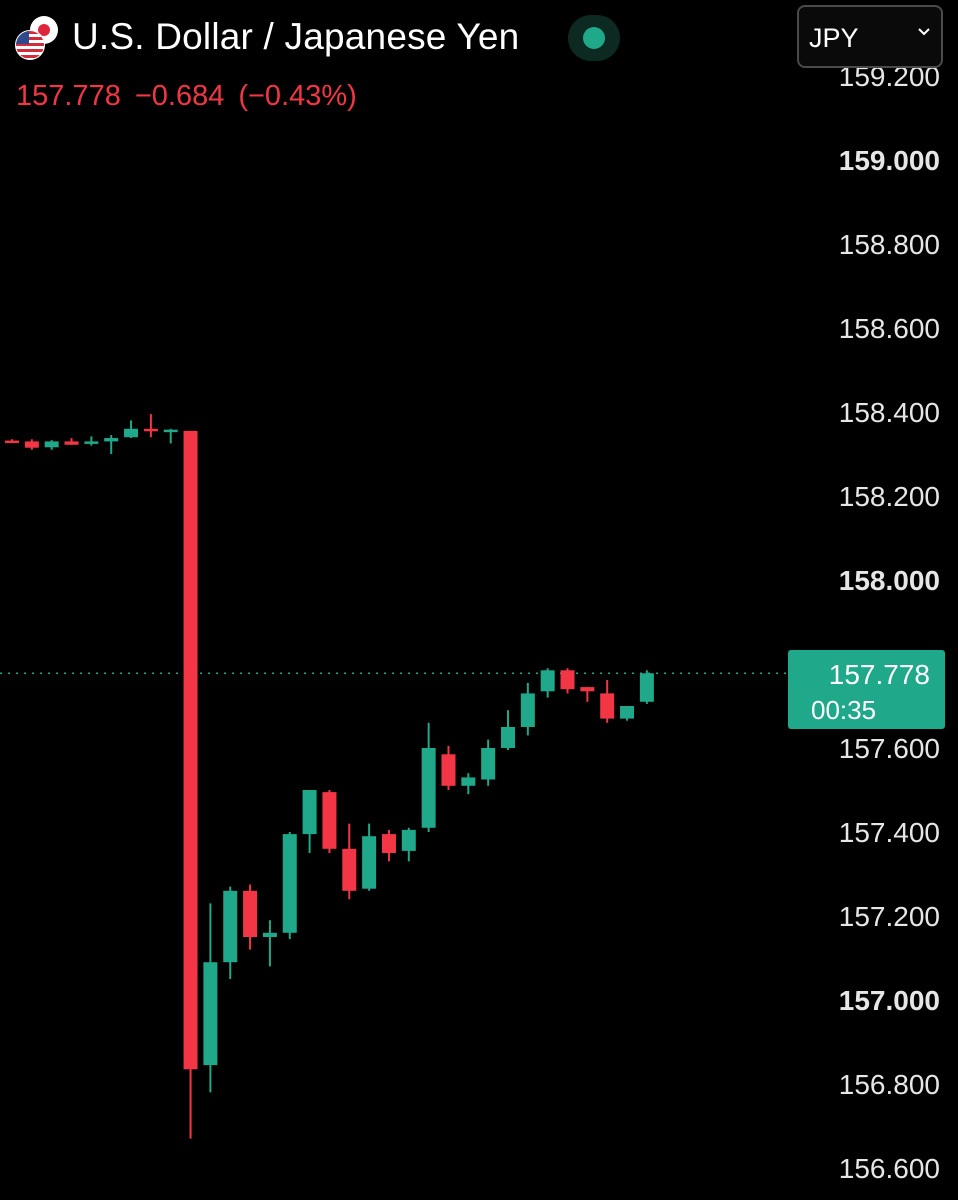 This screenshot has height=1200, width=958. What do you see at coordinates (296, 36) in the screenshot?
I see `pair-title: U.S. Dollar / Japanese Yen` at bounding box center [296, 36].